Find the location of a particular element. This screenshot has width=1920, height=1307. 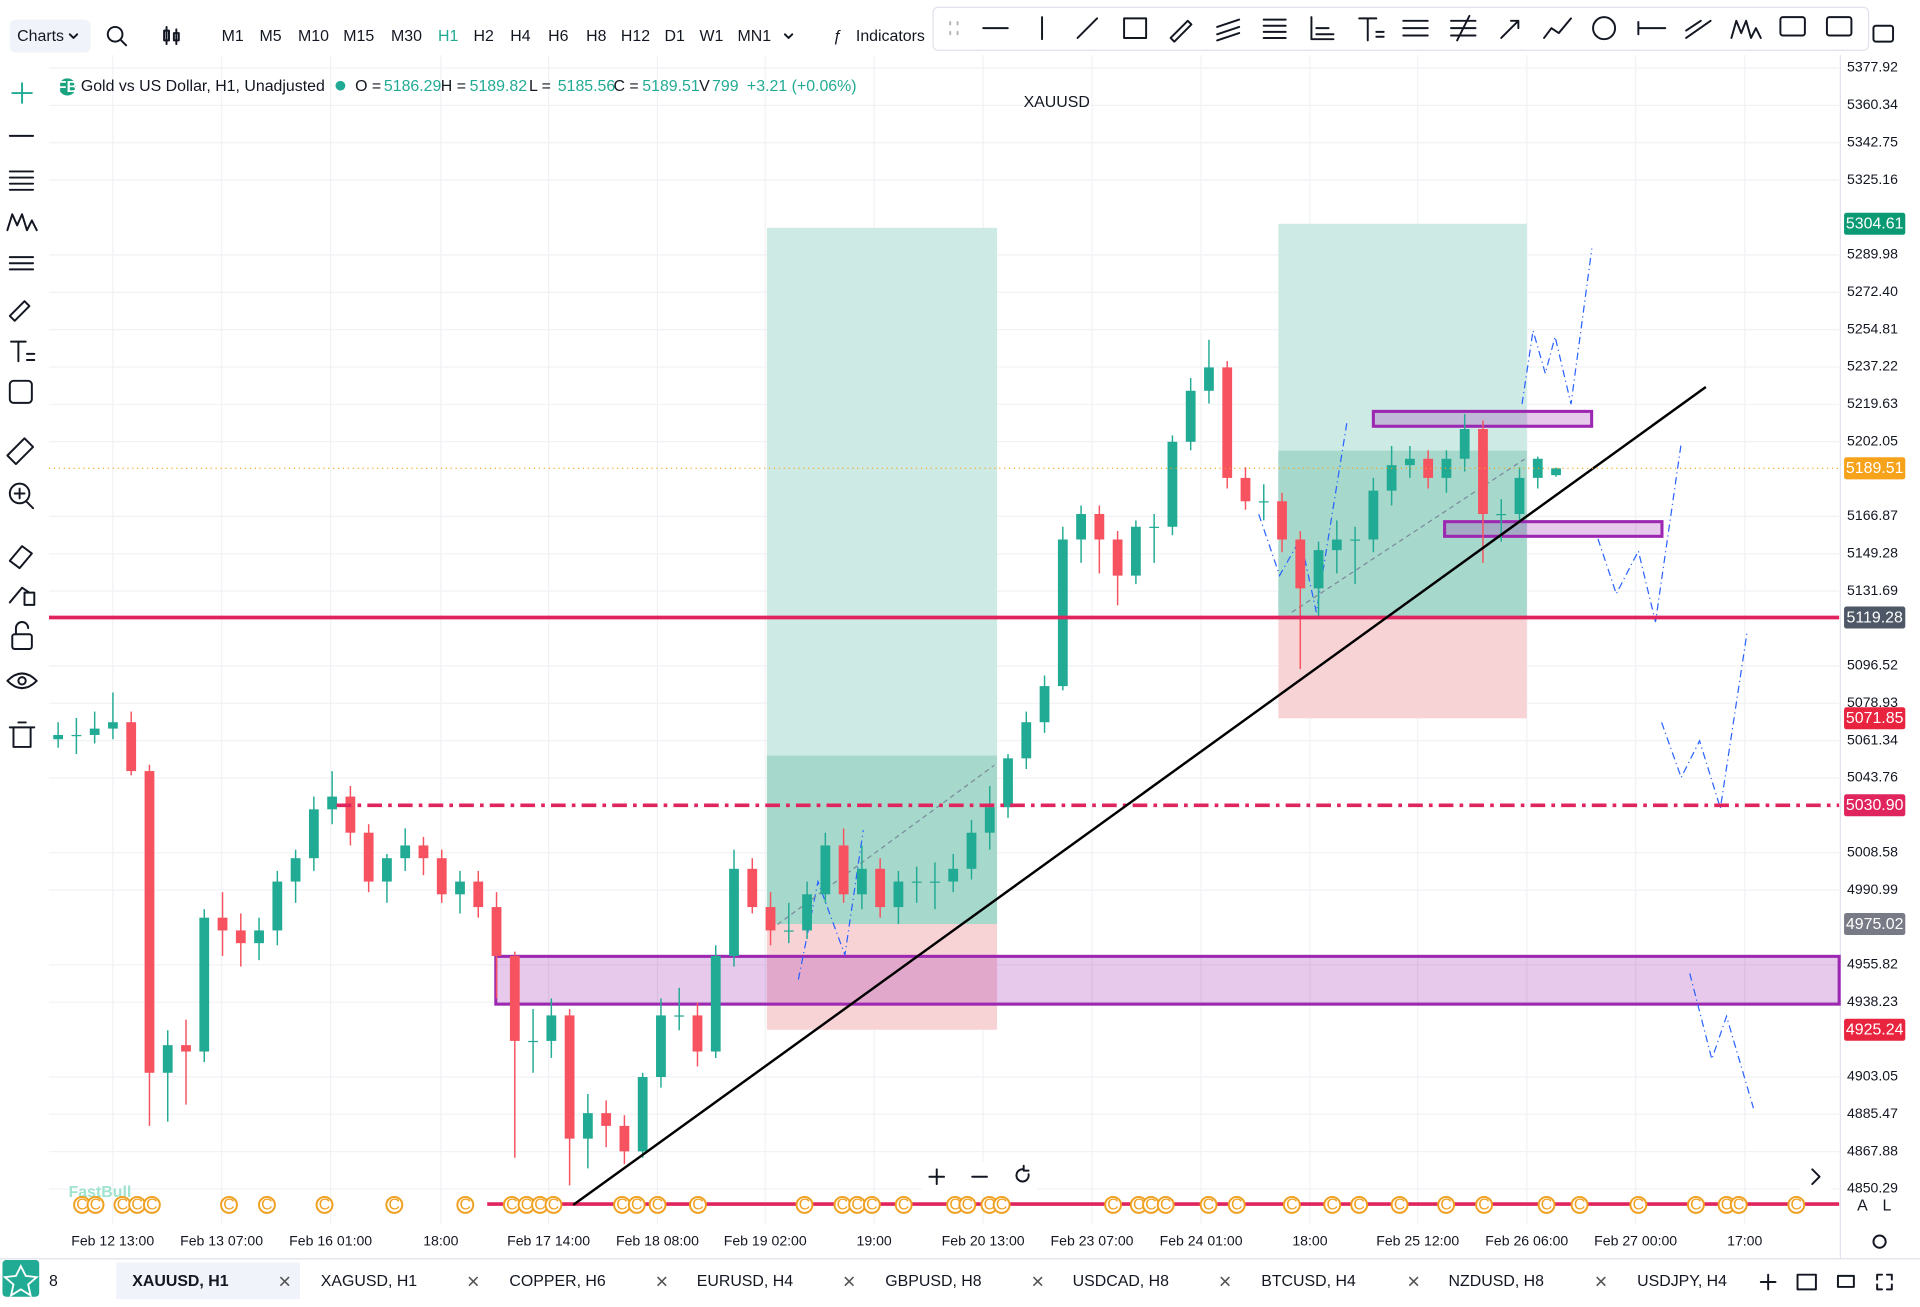

watchlist-button is located at coordinates (21, 1278).